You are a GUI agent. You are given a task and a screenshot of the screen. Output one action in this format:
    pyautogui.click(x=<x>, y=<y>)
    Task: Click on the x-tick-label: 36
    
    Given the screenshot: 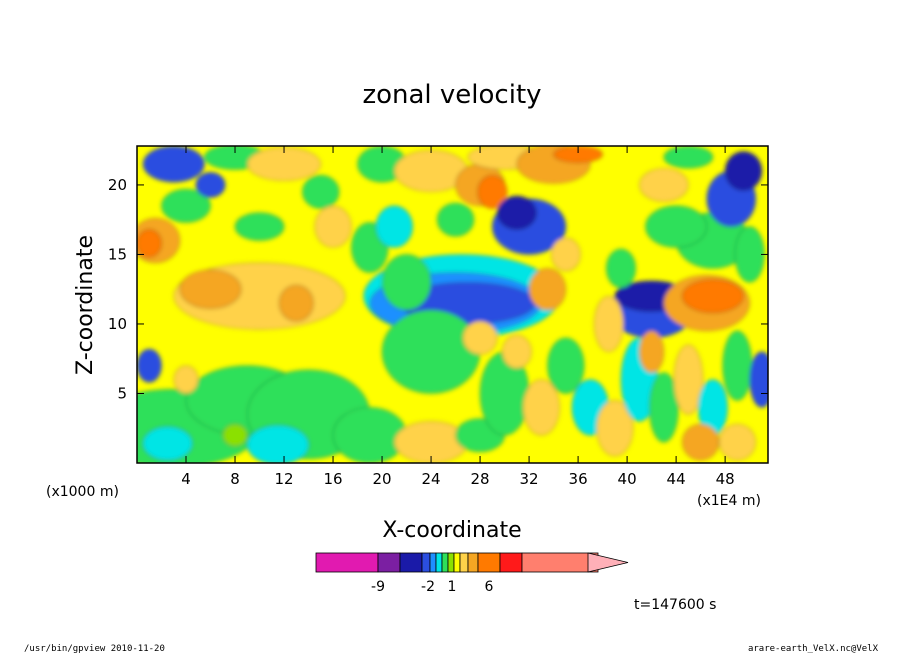 What is the action you would take?
    pyautogui.click(x=578, y=479)
    